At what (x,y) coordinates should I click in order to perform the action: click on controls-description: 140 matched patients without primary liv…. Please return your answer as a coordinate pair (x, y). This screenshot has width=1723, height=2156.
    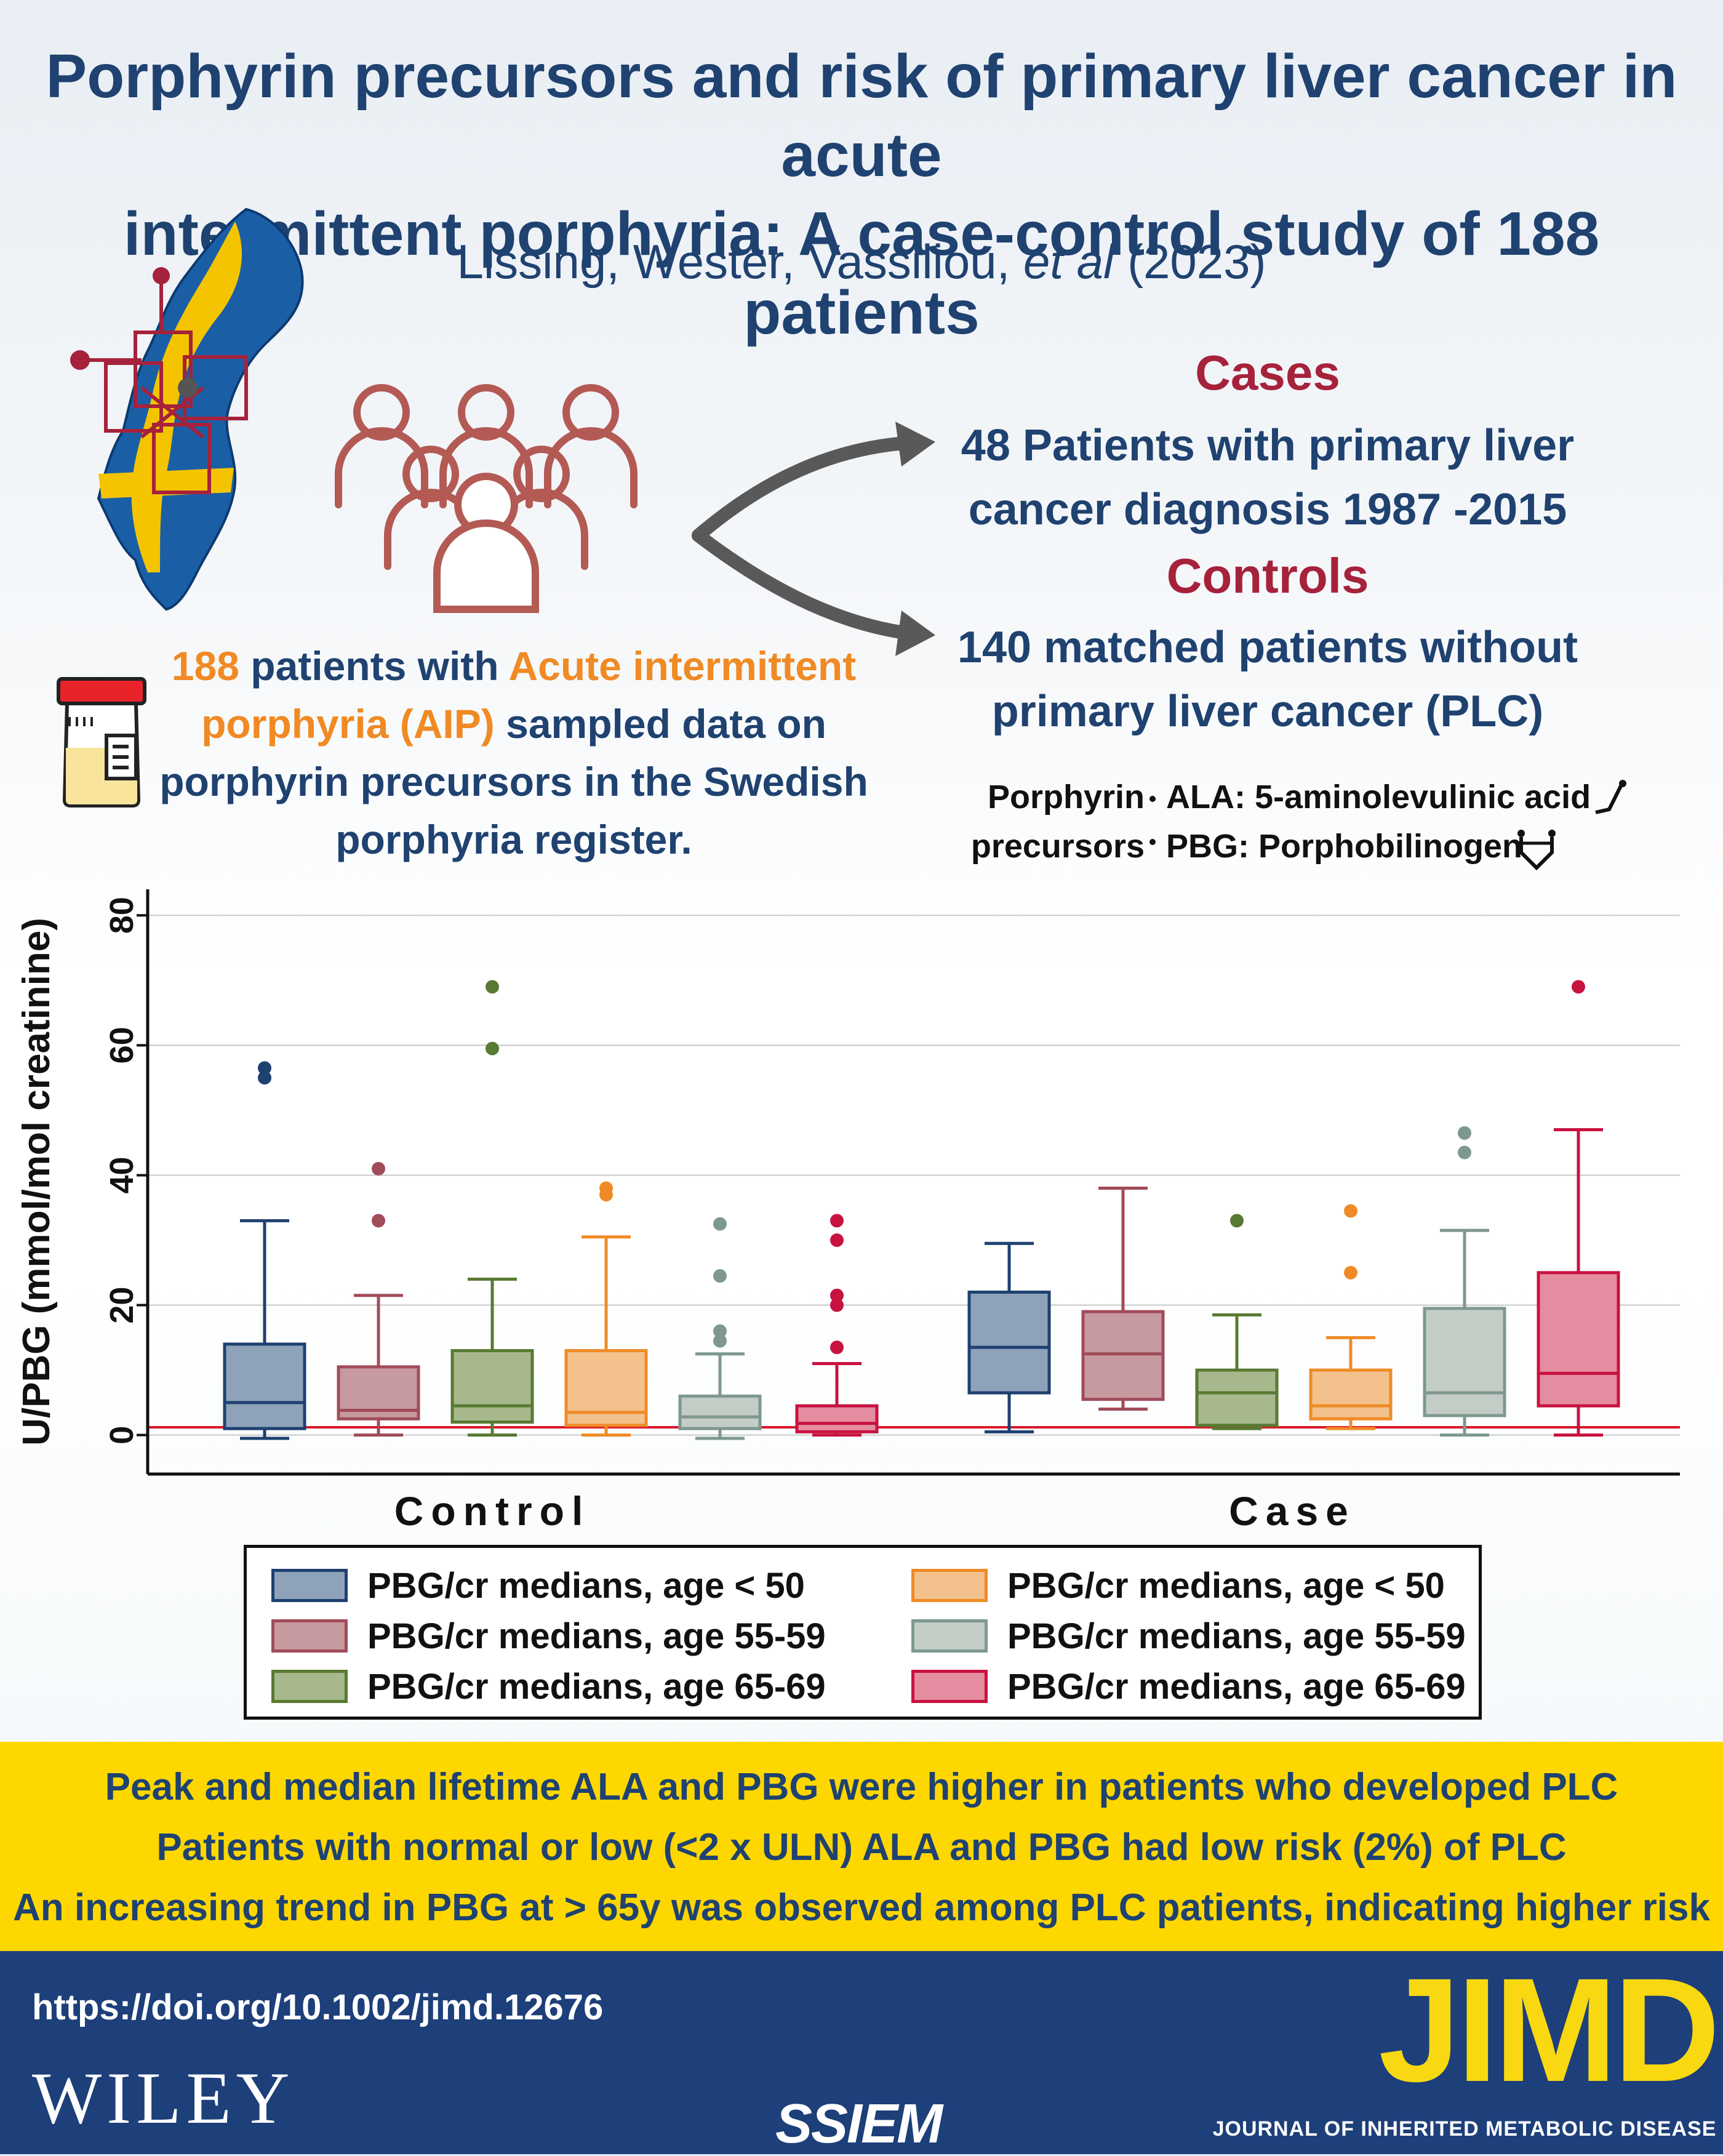
    Looking at the image, I should click on (1267, 679).